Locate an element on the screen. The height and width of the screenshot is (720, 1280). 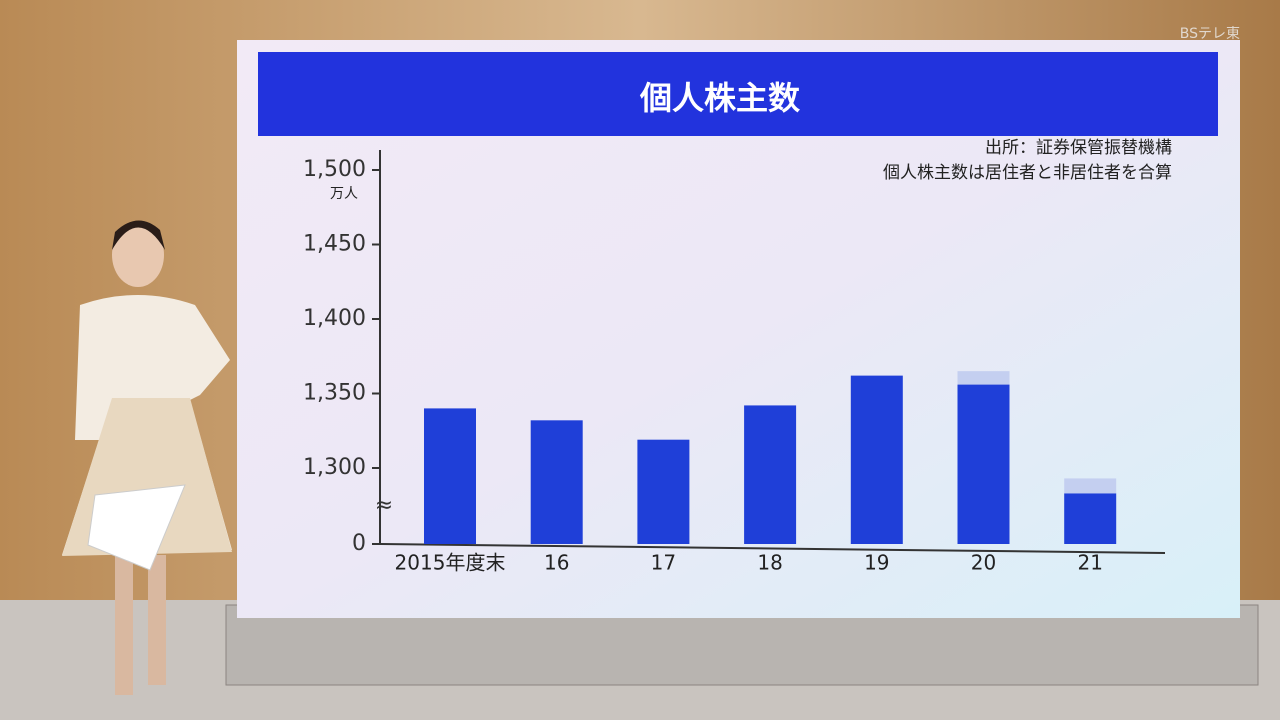
y-tick-label: 0 is located at coordinates (359, 543).